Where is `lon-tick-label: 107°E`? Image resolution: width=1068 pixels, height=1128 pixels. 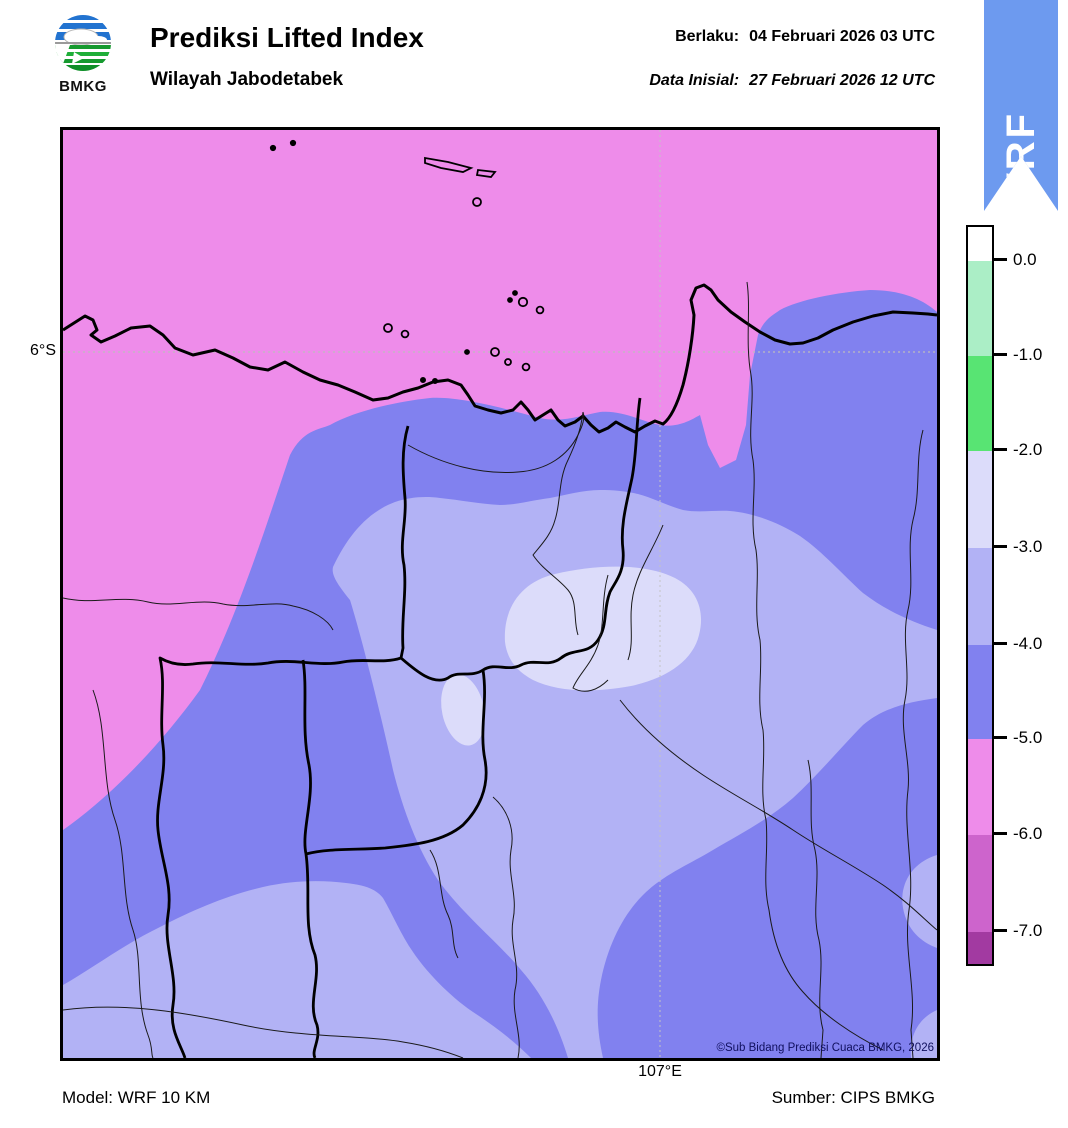
lon-tick-label: 107°E is located at coordinates (660, 1071).